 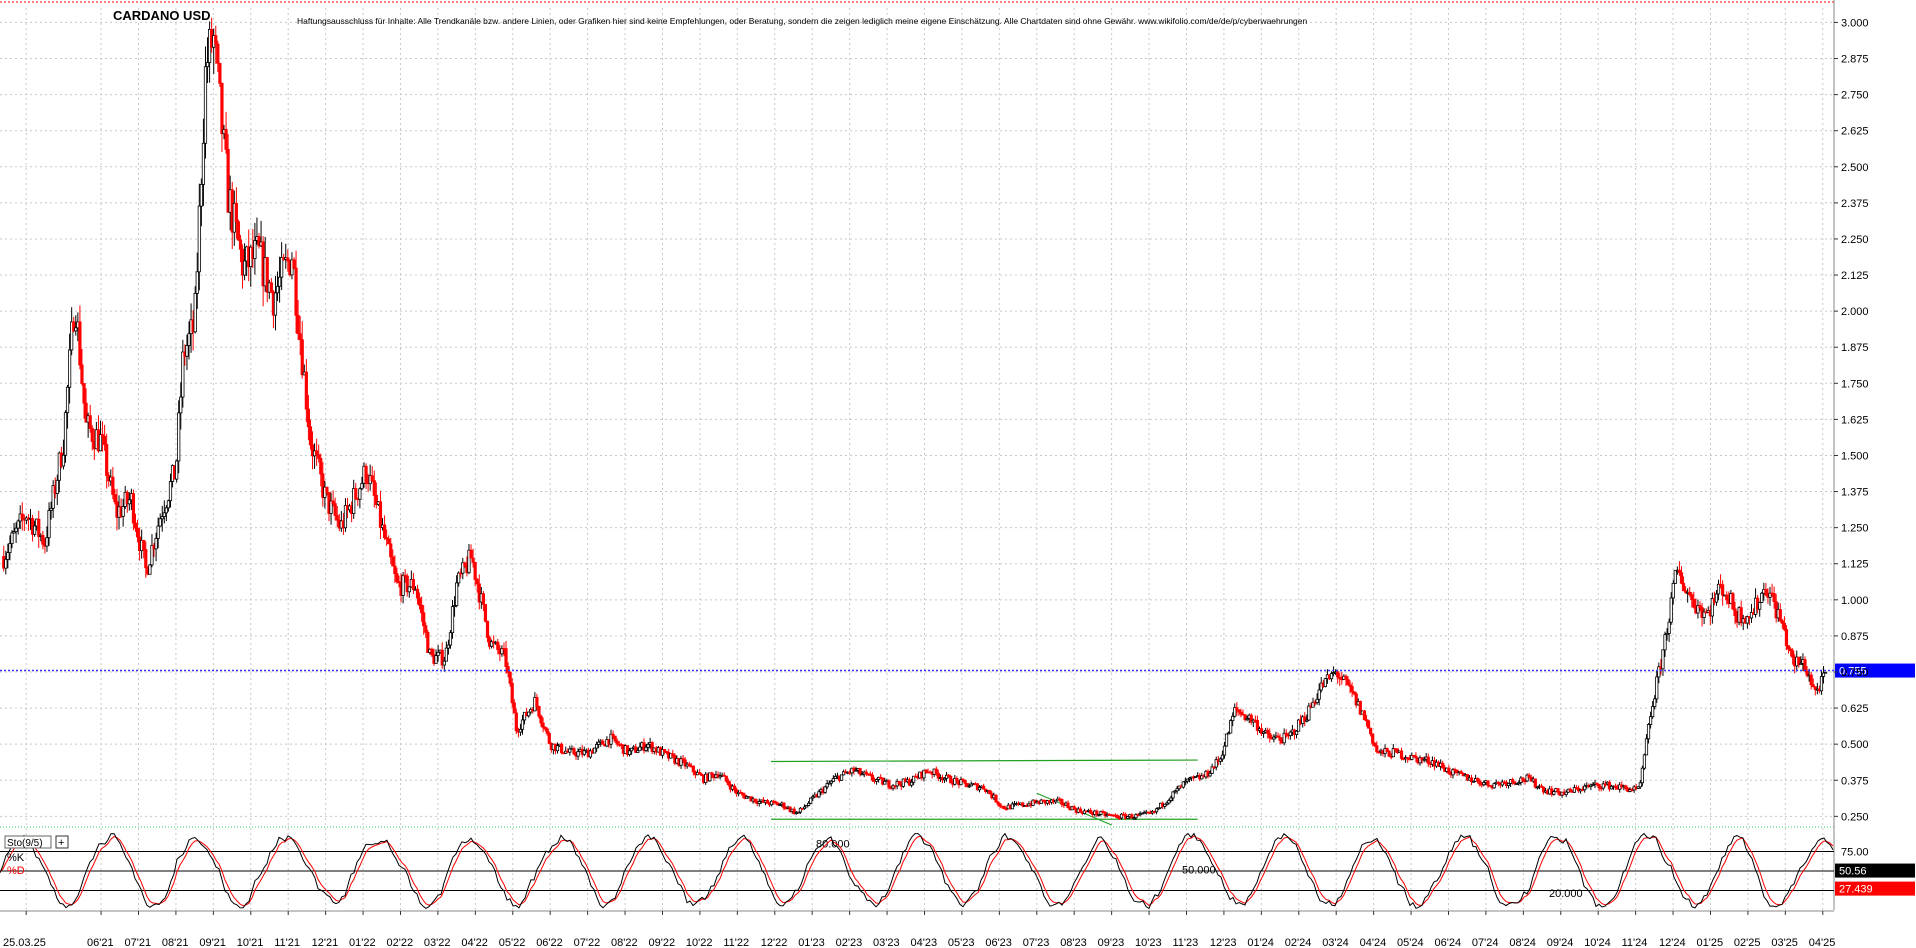 What do you see at coordinates (24, 942) in the screenshot?
I see `x-tick-label: 25.03.25` at bounding box center [24, 942].